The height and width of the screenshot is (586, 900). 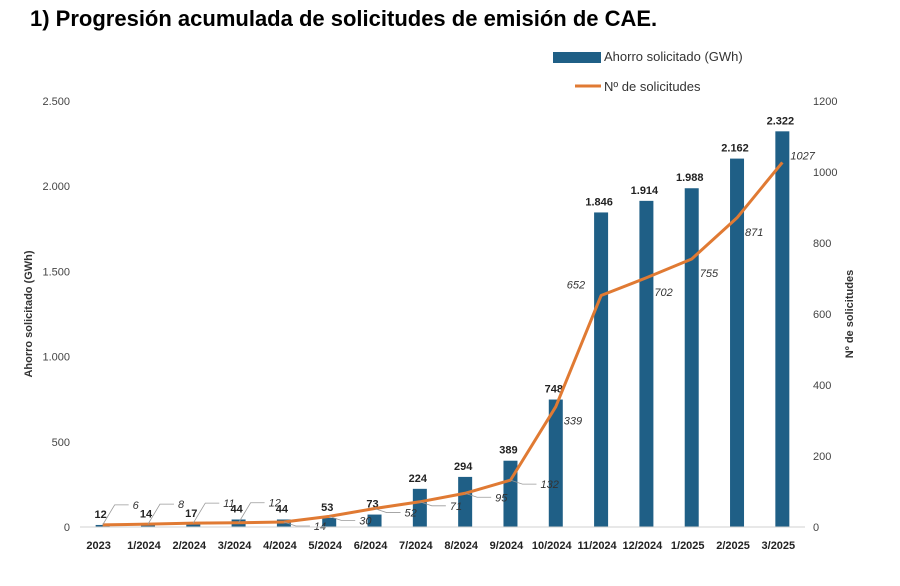 What do you see at coordinates (463, 467) in the screenshot?
I see `bar-value-label: 294` at bounding box center [463, 467].